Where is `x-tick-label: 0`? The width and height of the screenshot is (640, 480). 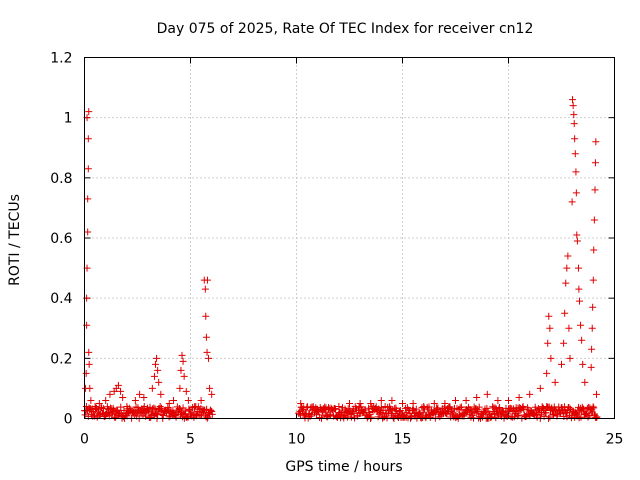
x-tick-label: 0 is located at coordinates (84, 440).